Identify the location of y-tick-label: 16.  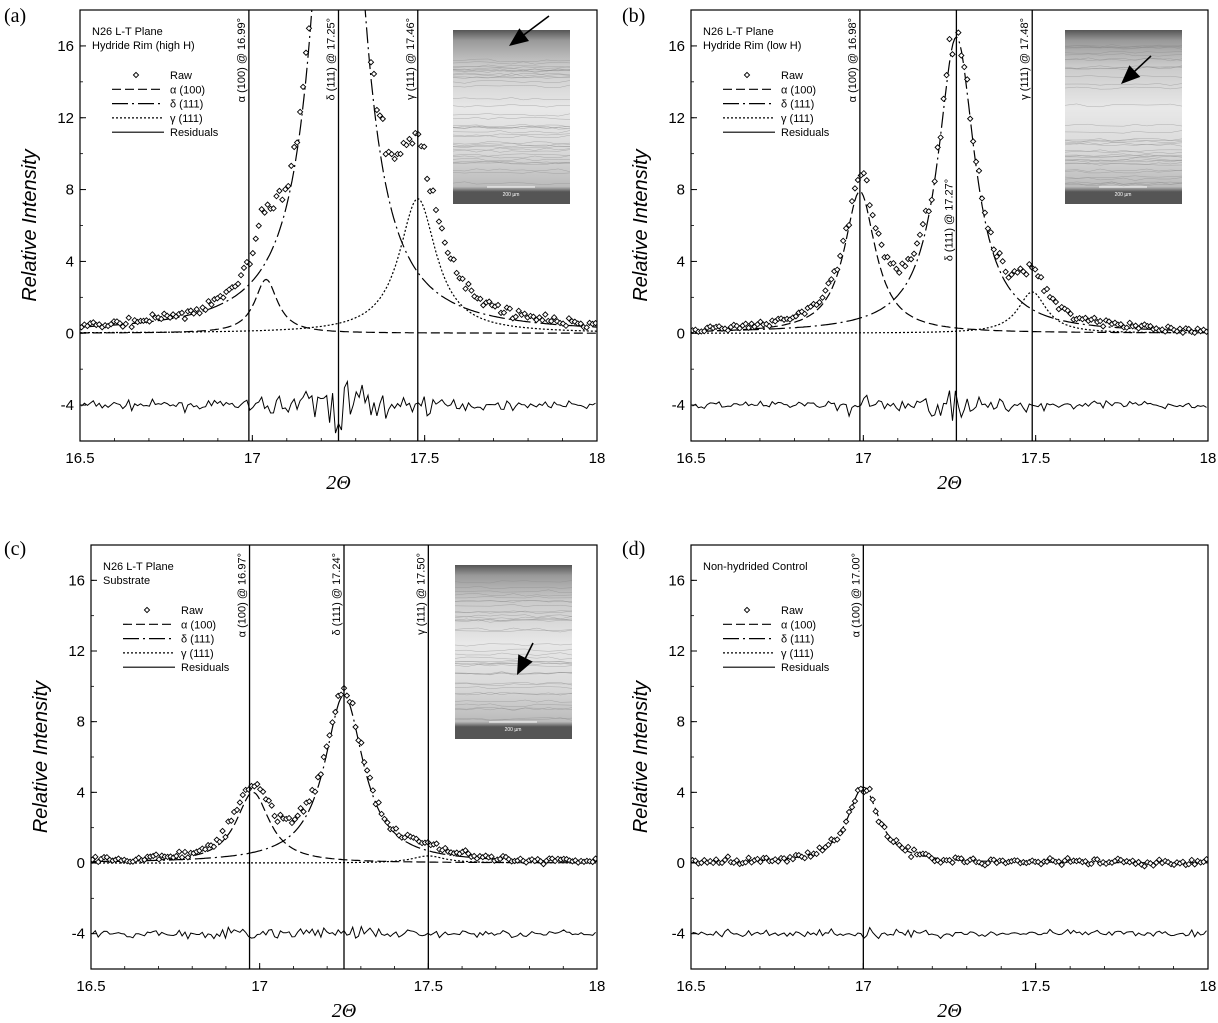
(676, 580).